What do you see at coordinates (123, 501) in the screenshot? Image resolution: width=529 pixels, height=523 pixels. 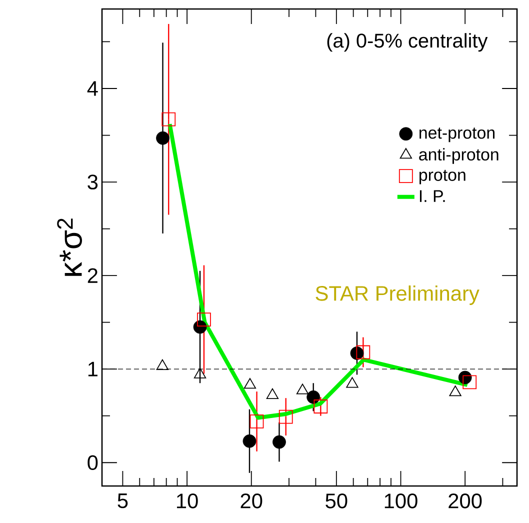 I see `x-tick-label: 5` at bounding box center [123, 501].